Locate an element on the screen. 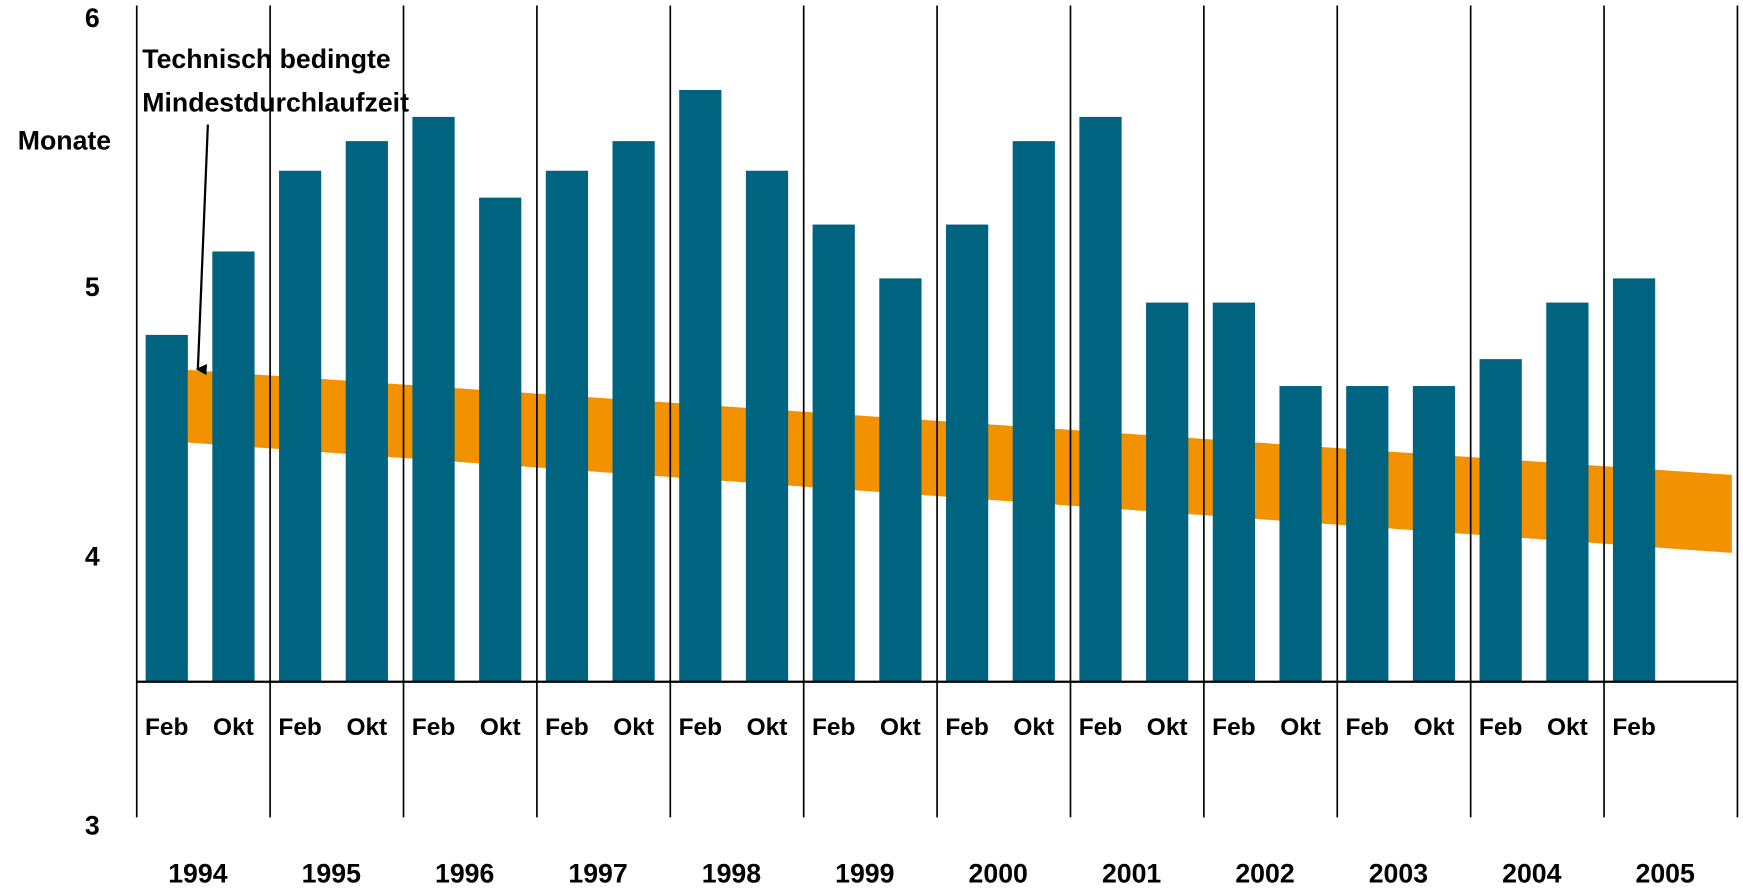 The image size is (1743, 893). year-label: 2003 is located at coordinates (1398, 873).